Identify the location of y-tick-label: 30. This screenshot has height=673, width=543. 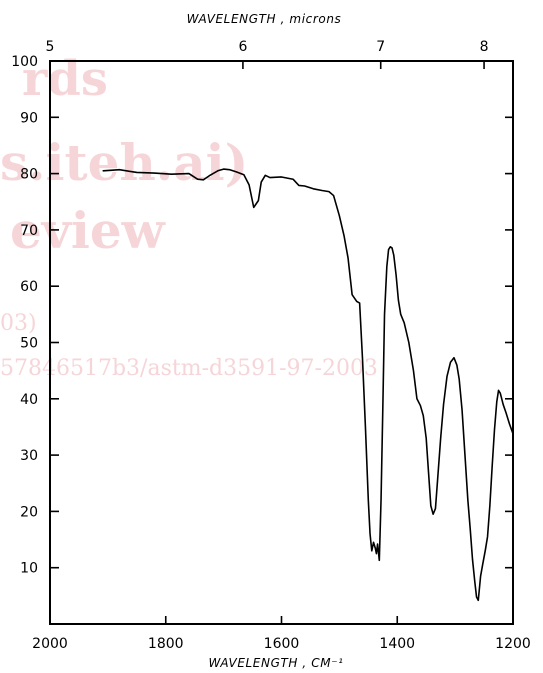
(29, 456).